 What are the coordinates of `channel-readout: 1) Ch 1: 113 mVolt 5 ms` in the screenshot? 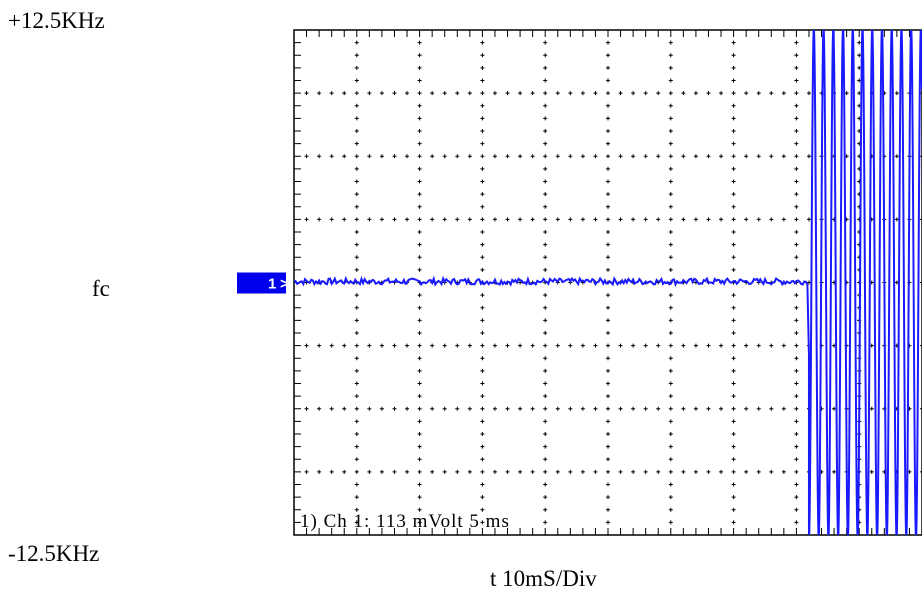 It's located at (405, 521).